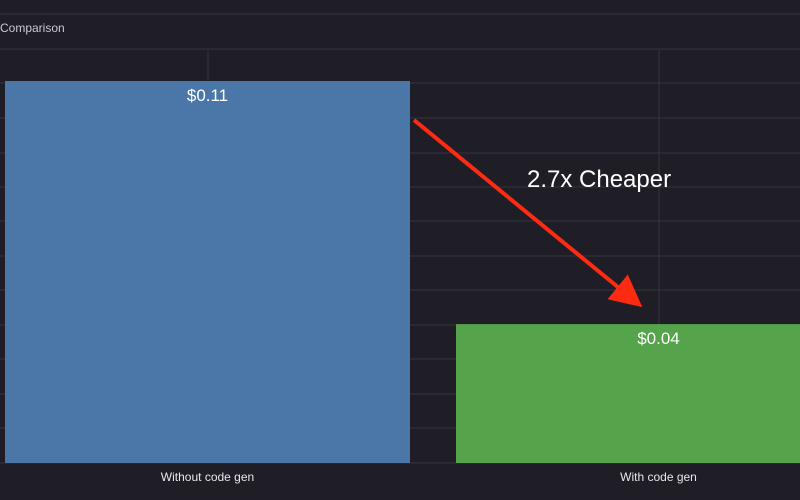  What do you see at coordinates (527, 213) in the screenshot?
I see `annotation-arrow` at bounding box center [527, 213].